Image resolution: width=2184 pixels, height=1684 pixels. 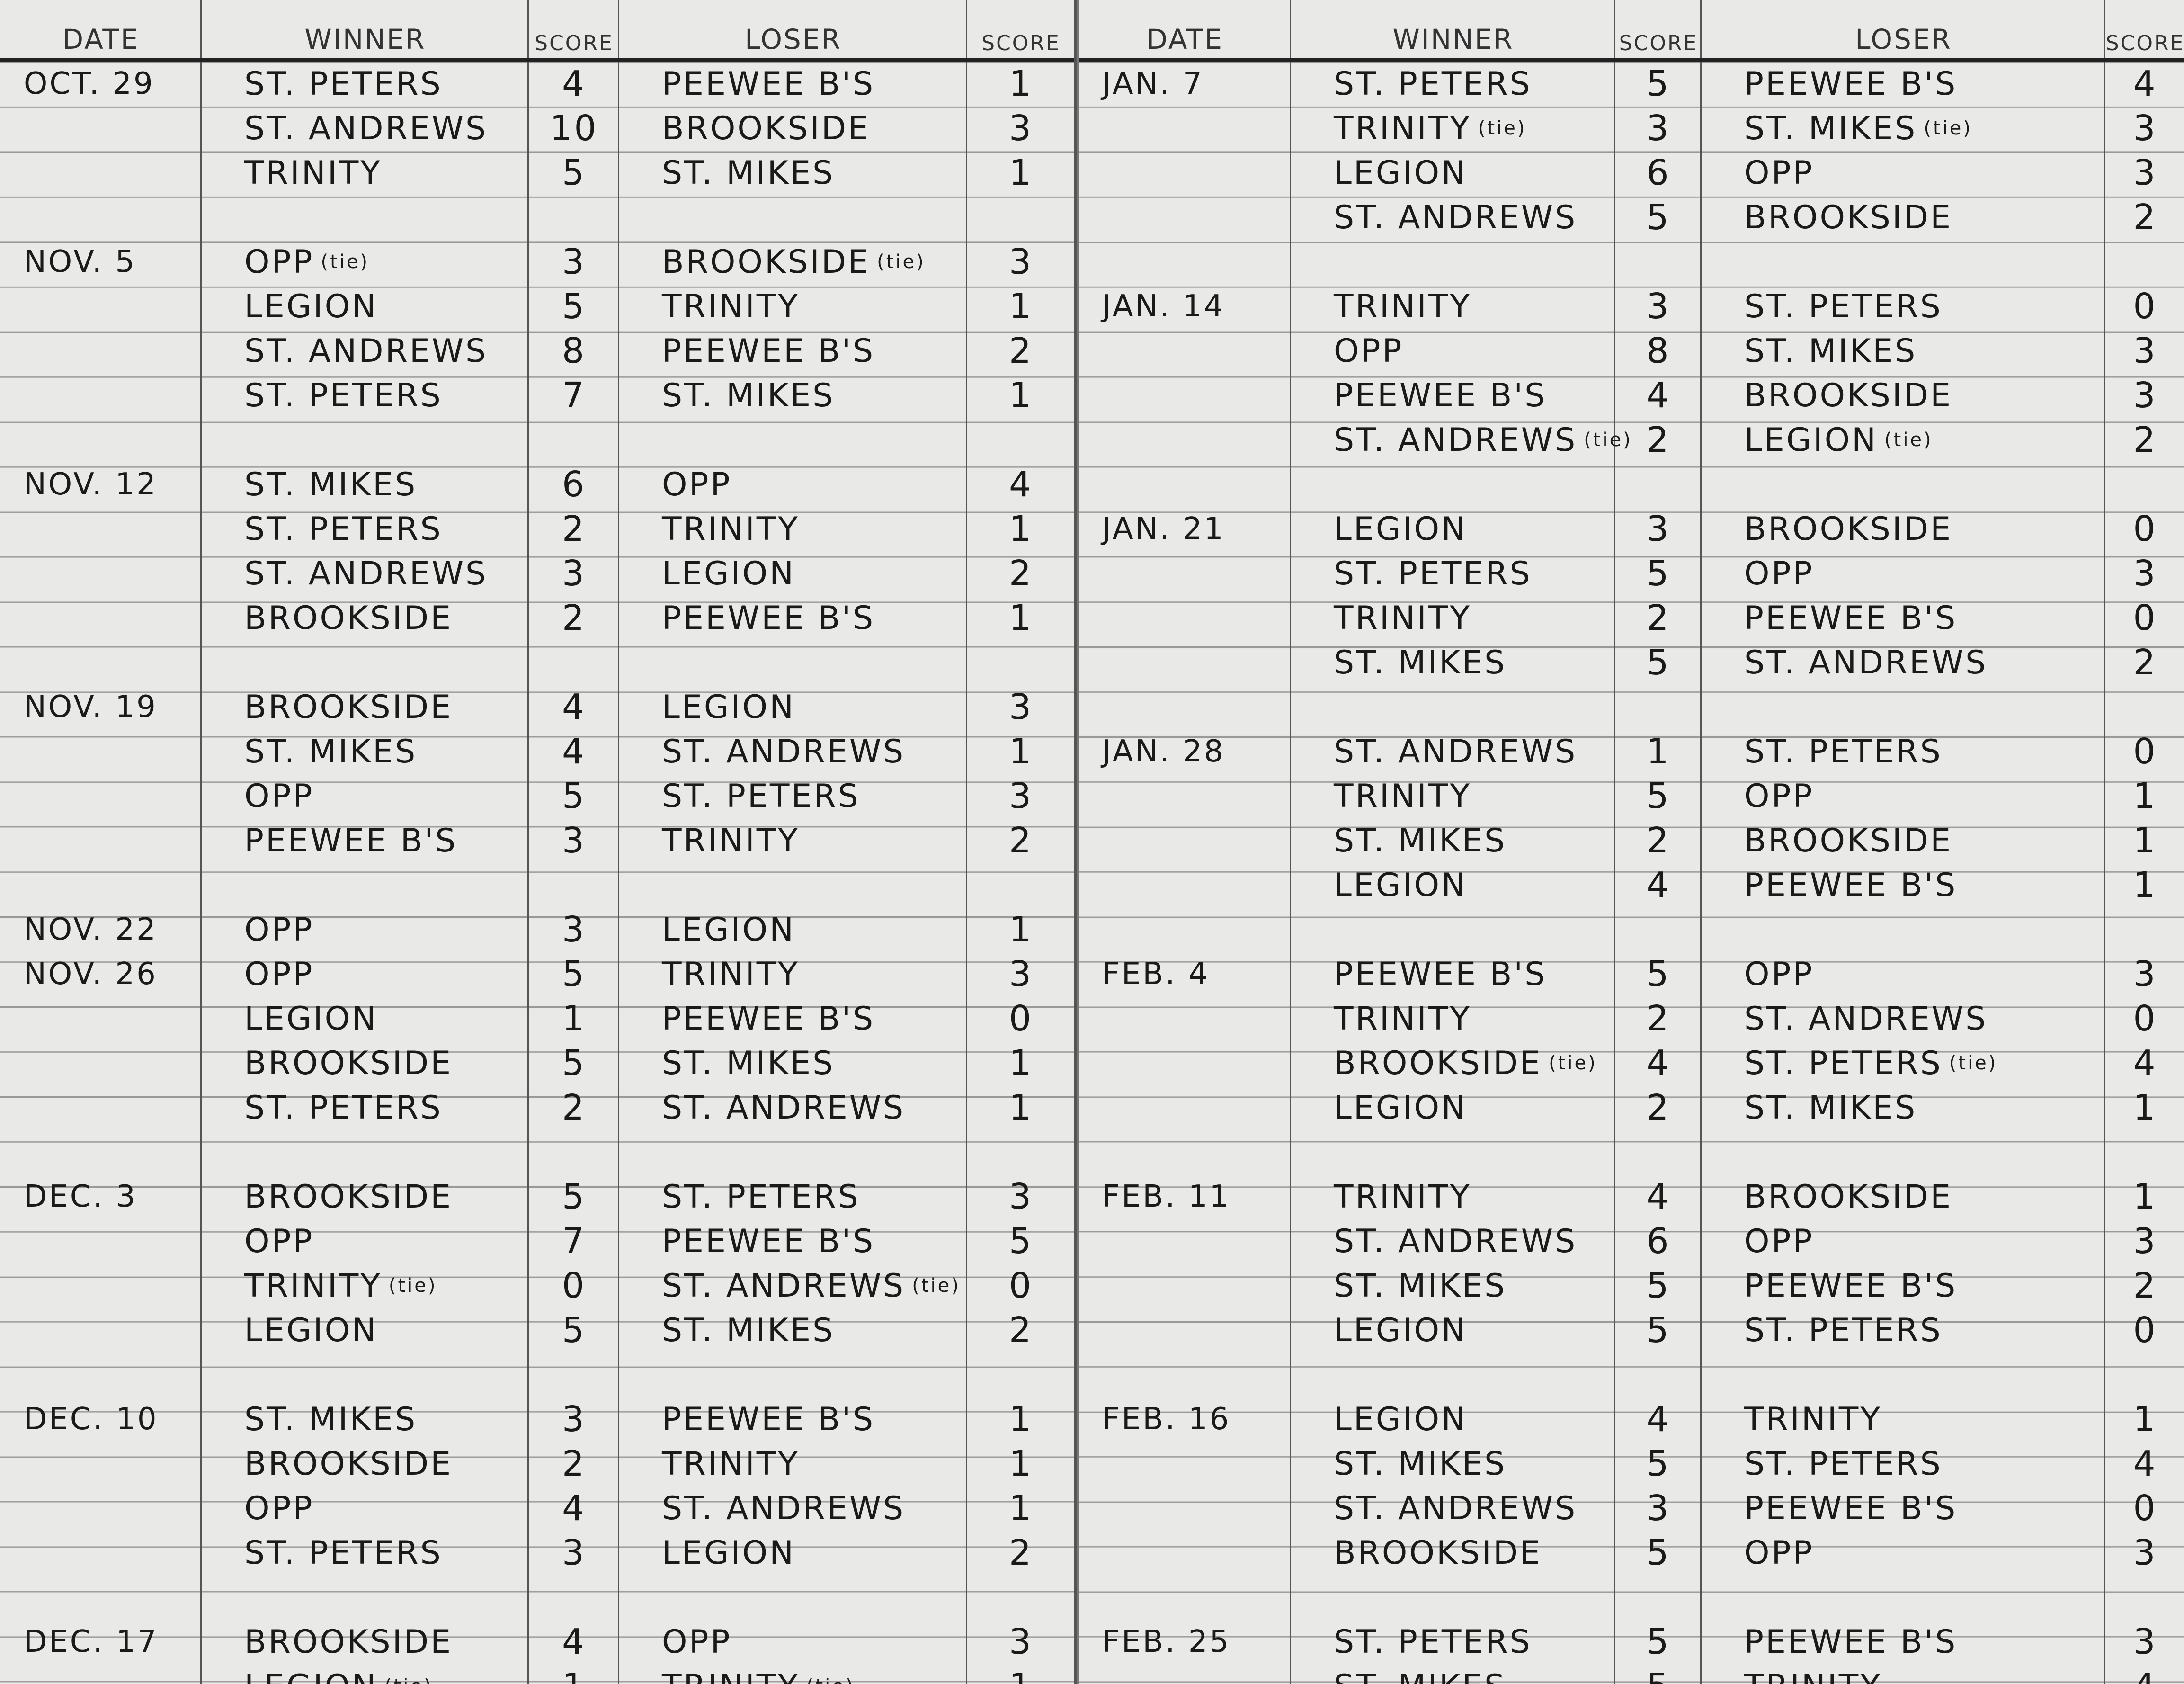 I want to click on winner-name: ST. ANDREWS, so click(x=366, y=574).